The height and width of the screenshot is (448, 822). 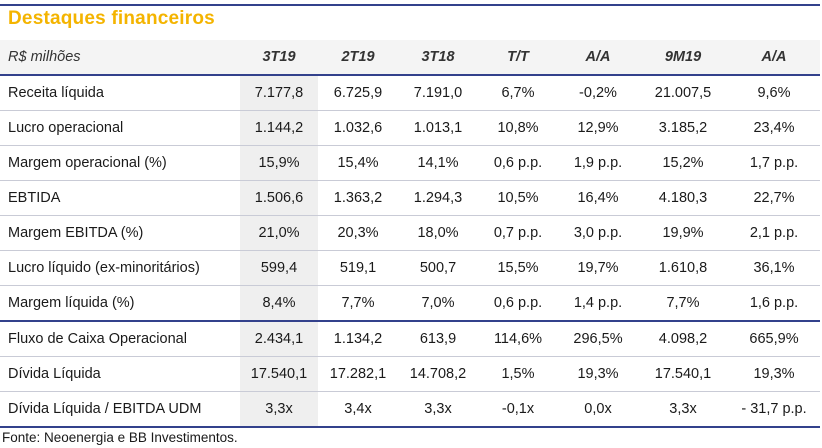 I want to click on row-label: Lucro líquido (ex-minoritários), so click(x=120, y=268).